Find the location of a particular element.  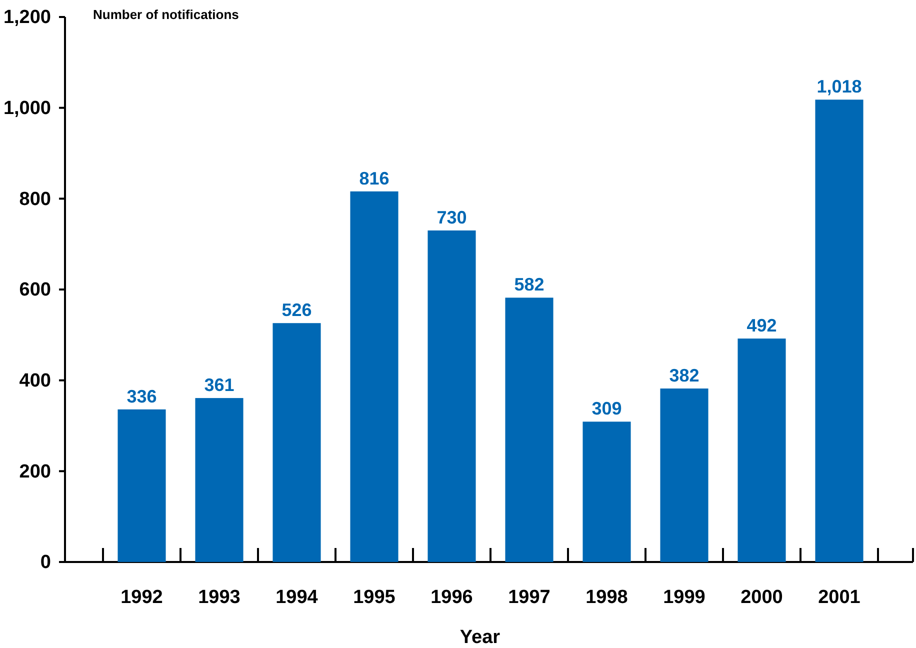

data-label: 582 is located at coordinates (529, 284).